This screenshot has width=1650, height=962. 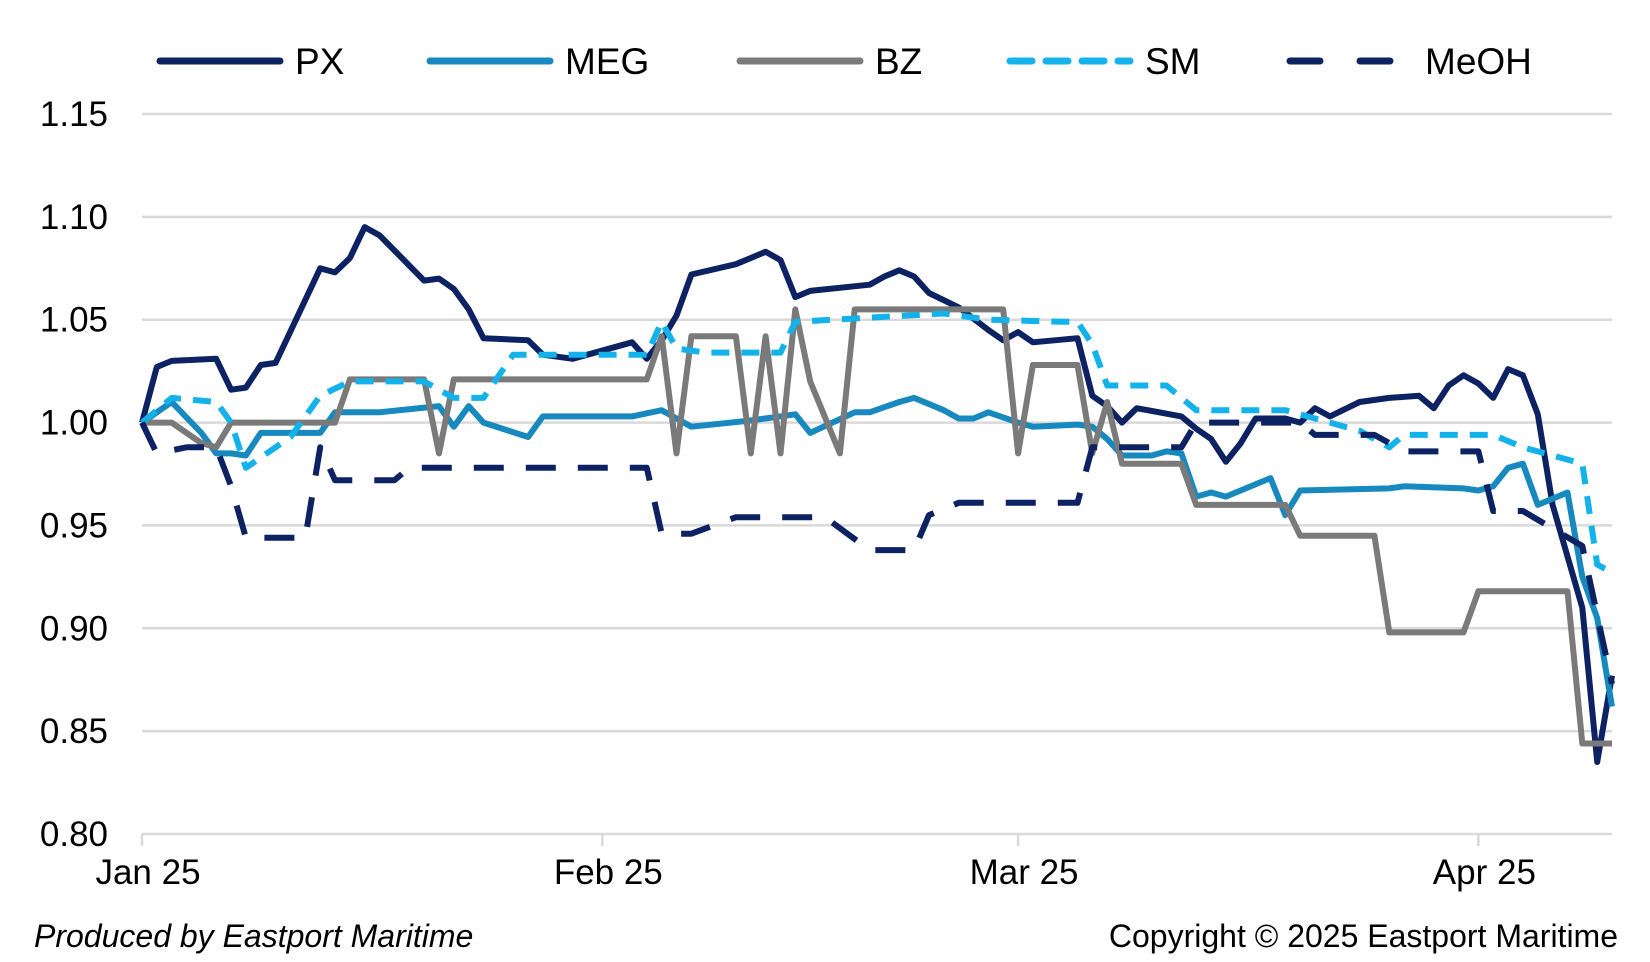 I want to click on x-tick-label: Jan 25, so click(x=147, y=872).